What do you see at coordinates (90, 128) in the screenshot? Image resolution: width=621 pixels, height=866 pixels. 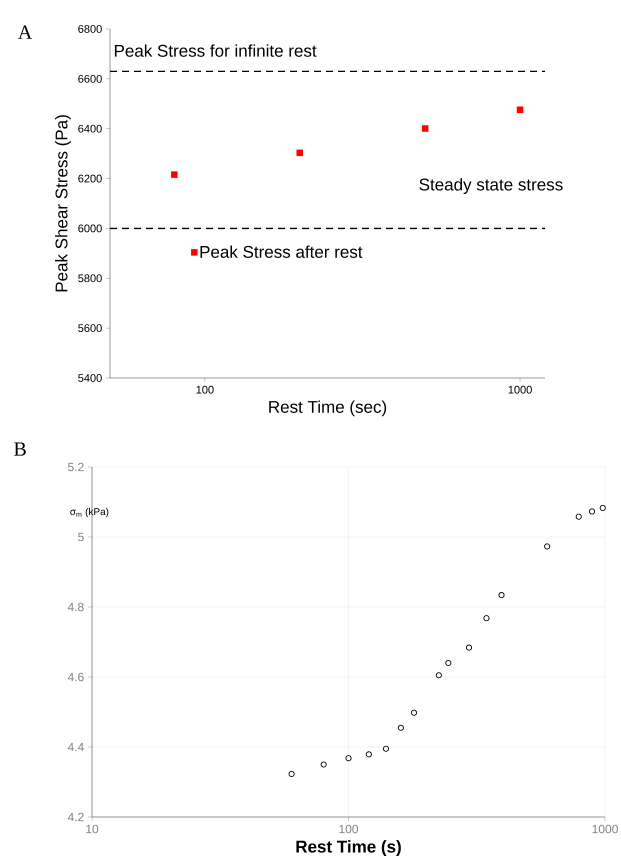 I see `y-tick-label: 6400` at bounding box center [90, 128].